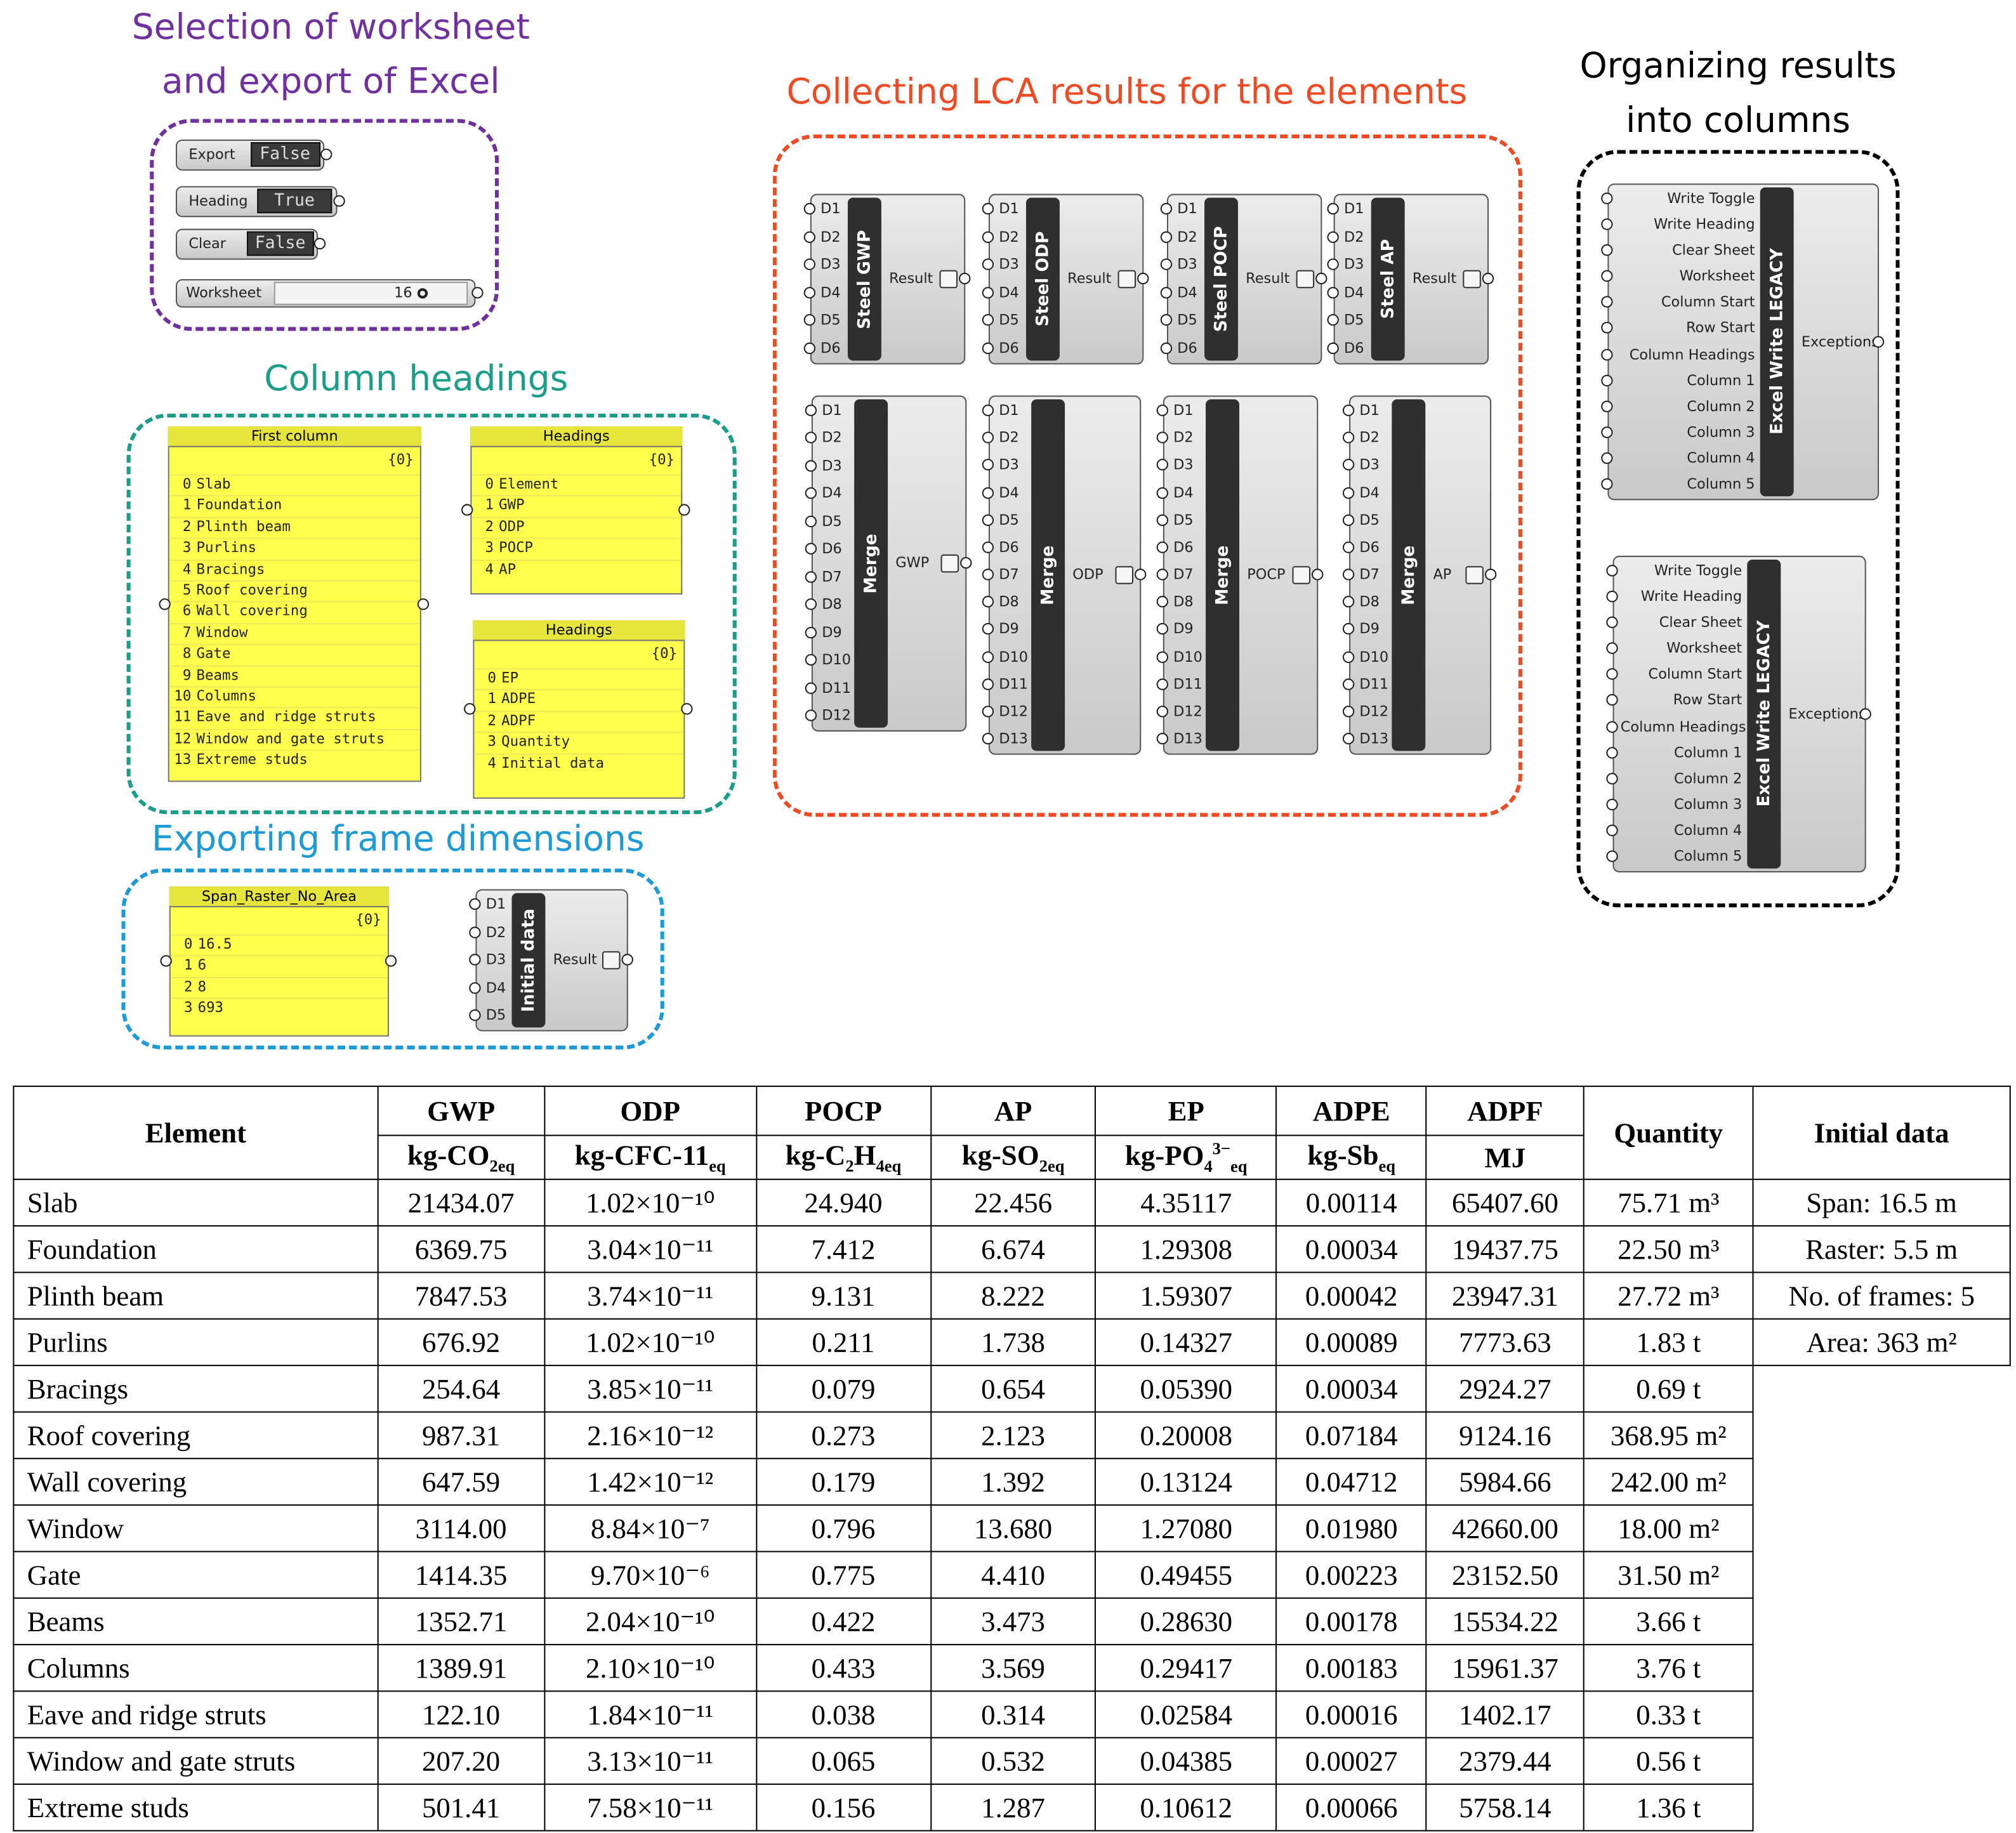  What do you see at coordinates (1266, 574) in the screenshot?
I see `output-label: POCP` at bounding box center [1266, 574].